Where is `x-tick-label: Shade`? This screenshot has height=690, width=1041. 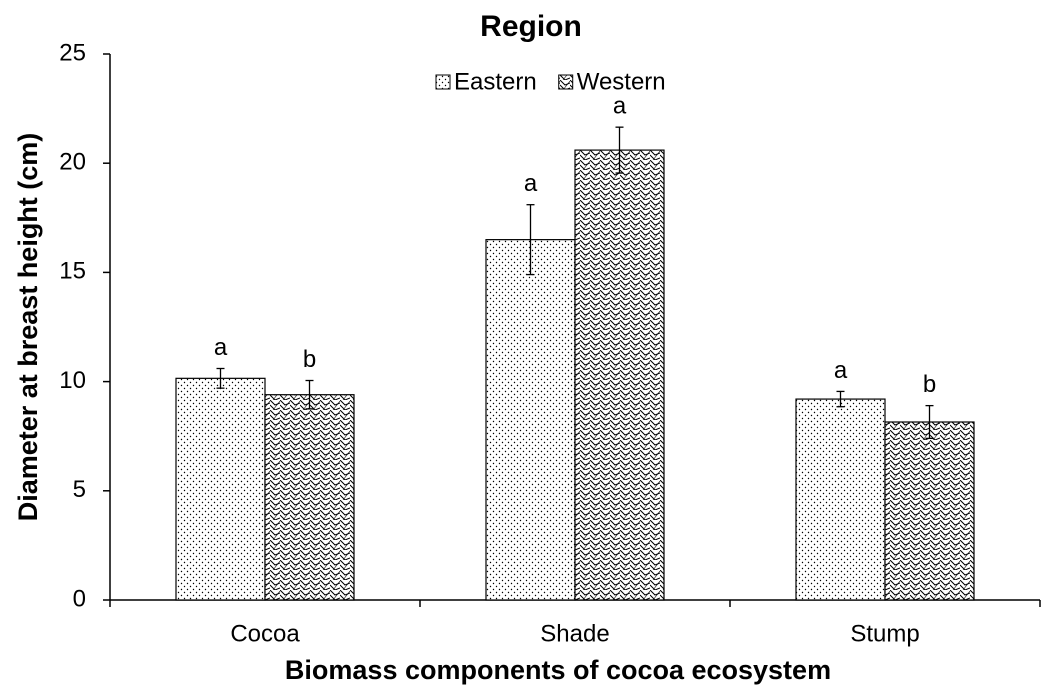 x-tick-label: Shade is located at coordinates (574, 633).